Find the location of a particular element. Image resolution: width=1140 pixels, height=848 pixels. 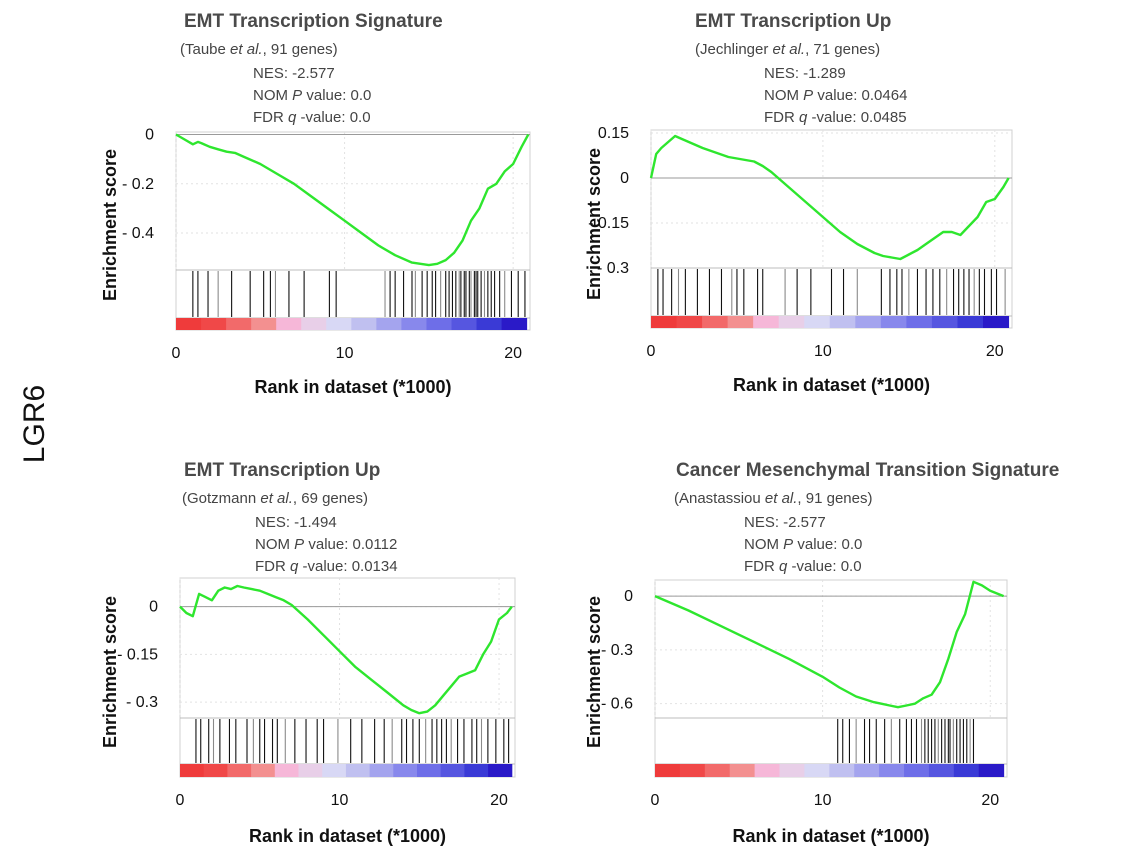

panel-title-part: EMT Transcription Up is located at coordinates (793, 21).